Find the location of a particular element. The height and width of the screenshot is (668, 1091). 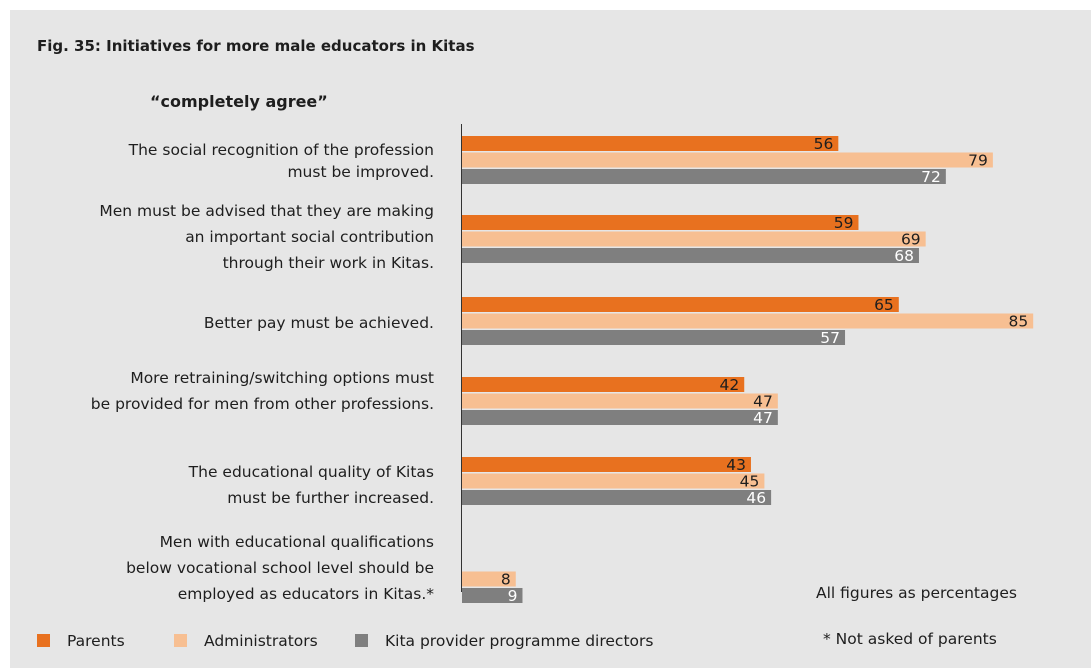

category-label: More retraining/switching options must is located at coordinates (282, 378).